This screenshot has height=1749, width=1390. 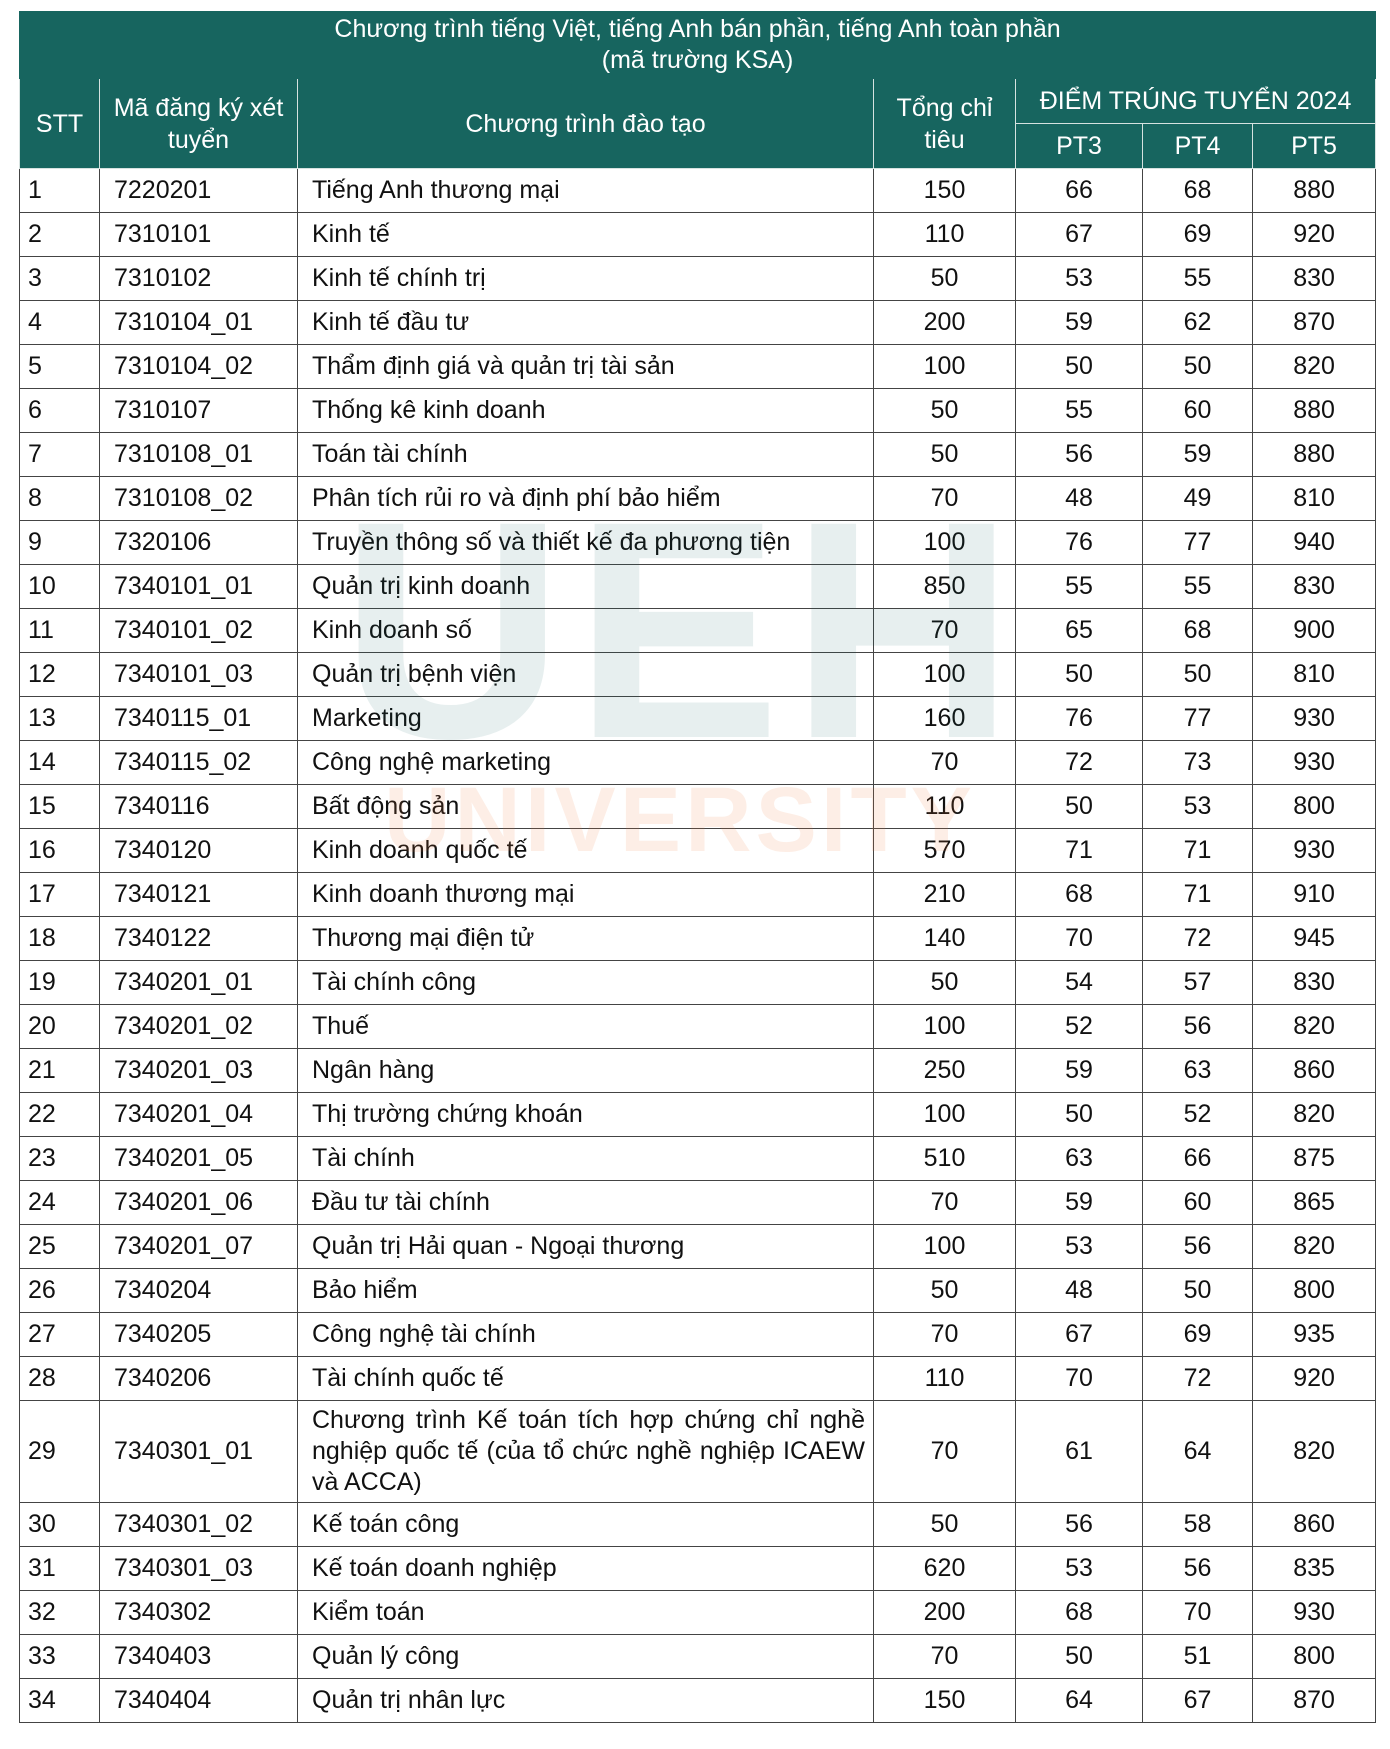 What do you see at coordinates (1197, 850) in the screenshot?
I see `pt4-cell: 71` at bounding box center [1197, 850].